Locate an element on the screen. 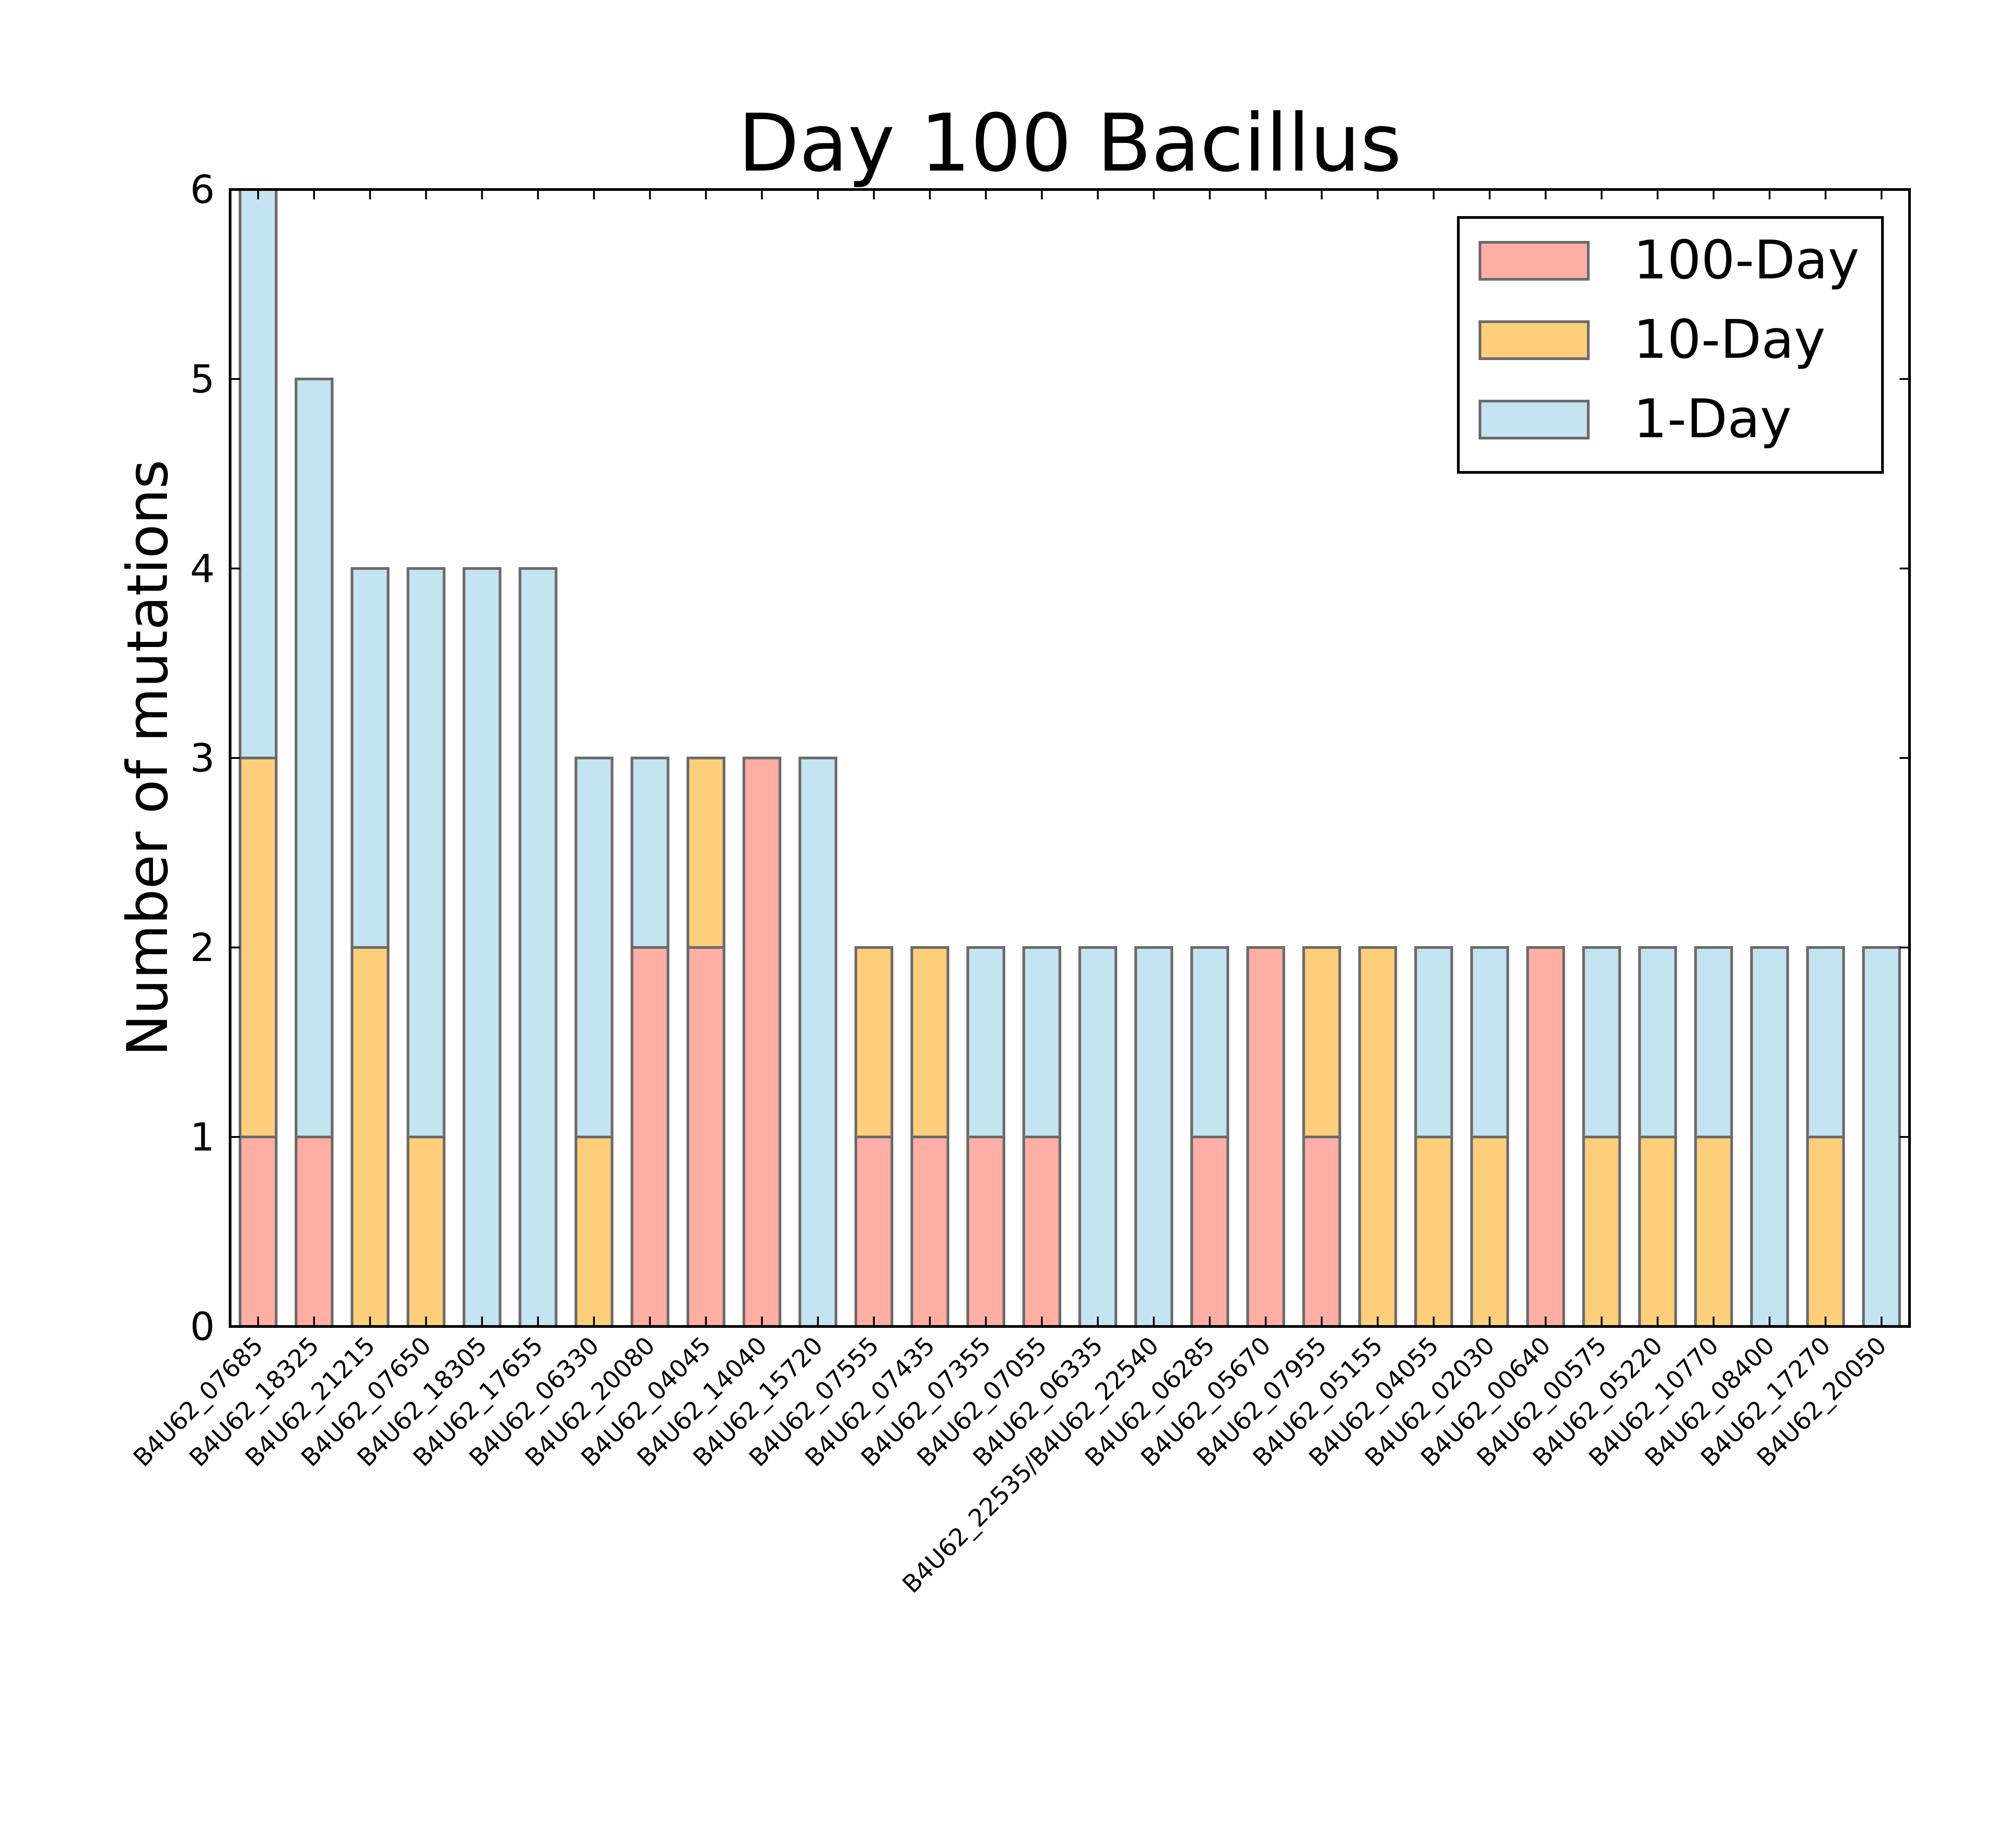 The width and height of the screenshot is (2016, 1839). legend-label-1-day: 1-Day is located at coordinates (1712, 419).